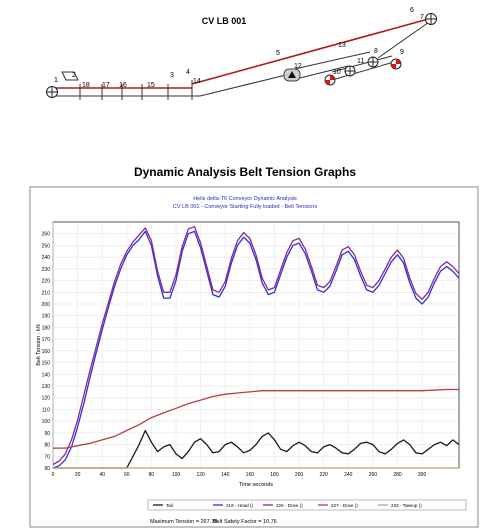  Describe the element at coordinates (342, 45) in the screenshot. I see `node-label: 13` at that location.